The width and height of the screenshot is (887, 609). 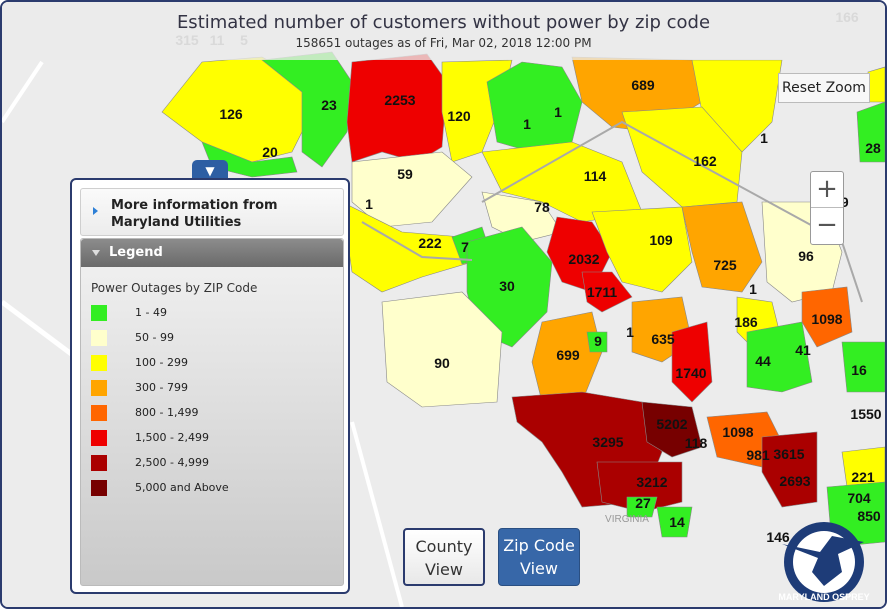 What do you see at coordinates (442, 363) in the screenshot?
I see `zip-value: 90` at bounding box center [442, 363].